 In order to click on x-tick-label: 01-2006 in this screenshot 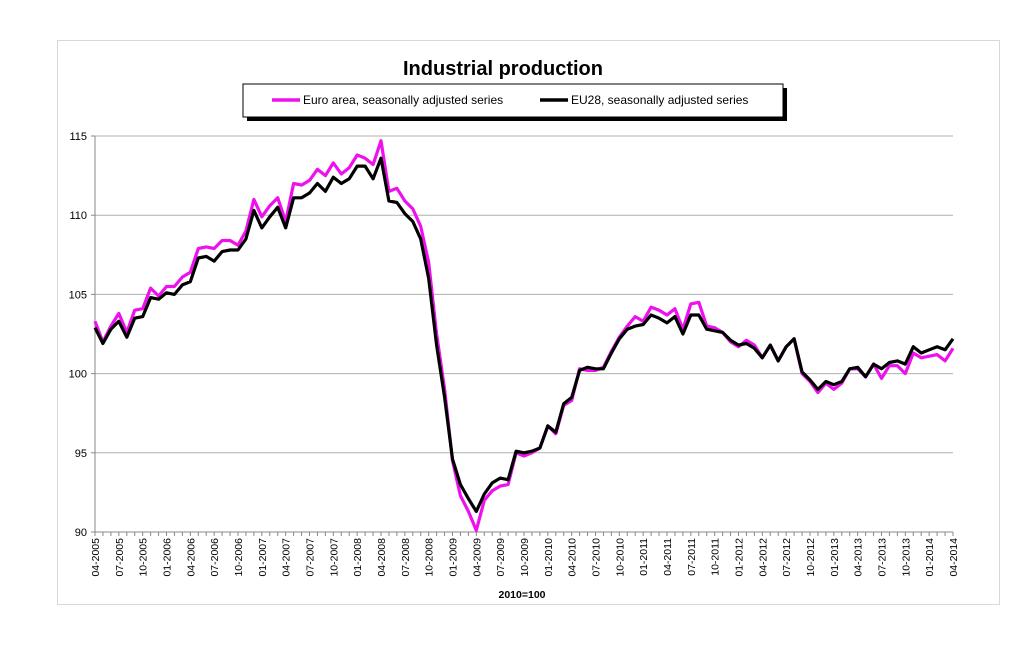, I will do `click(168, 557)`.